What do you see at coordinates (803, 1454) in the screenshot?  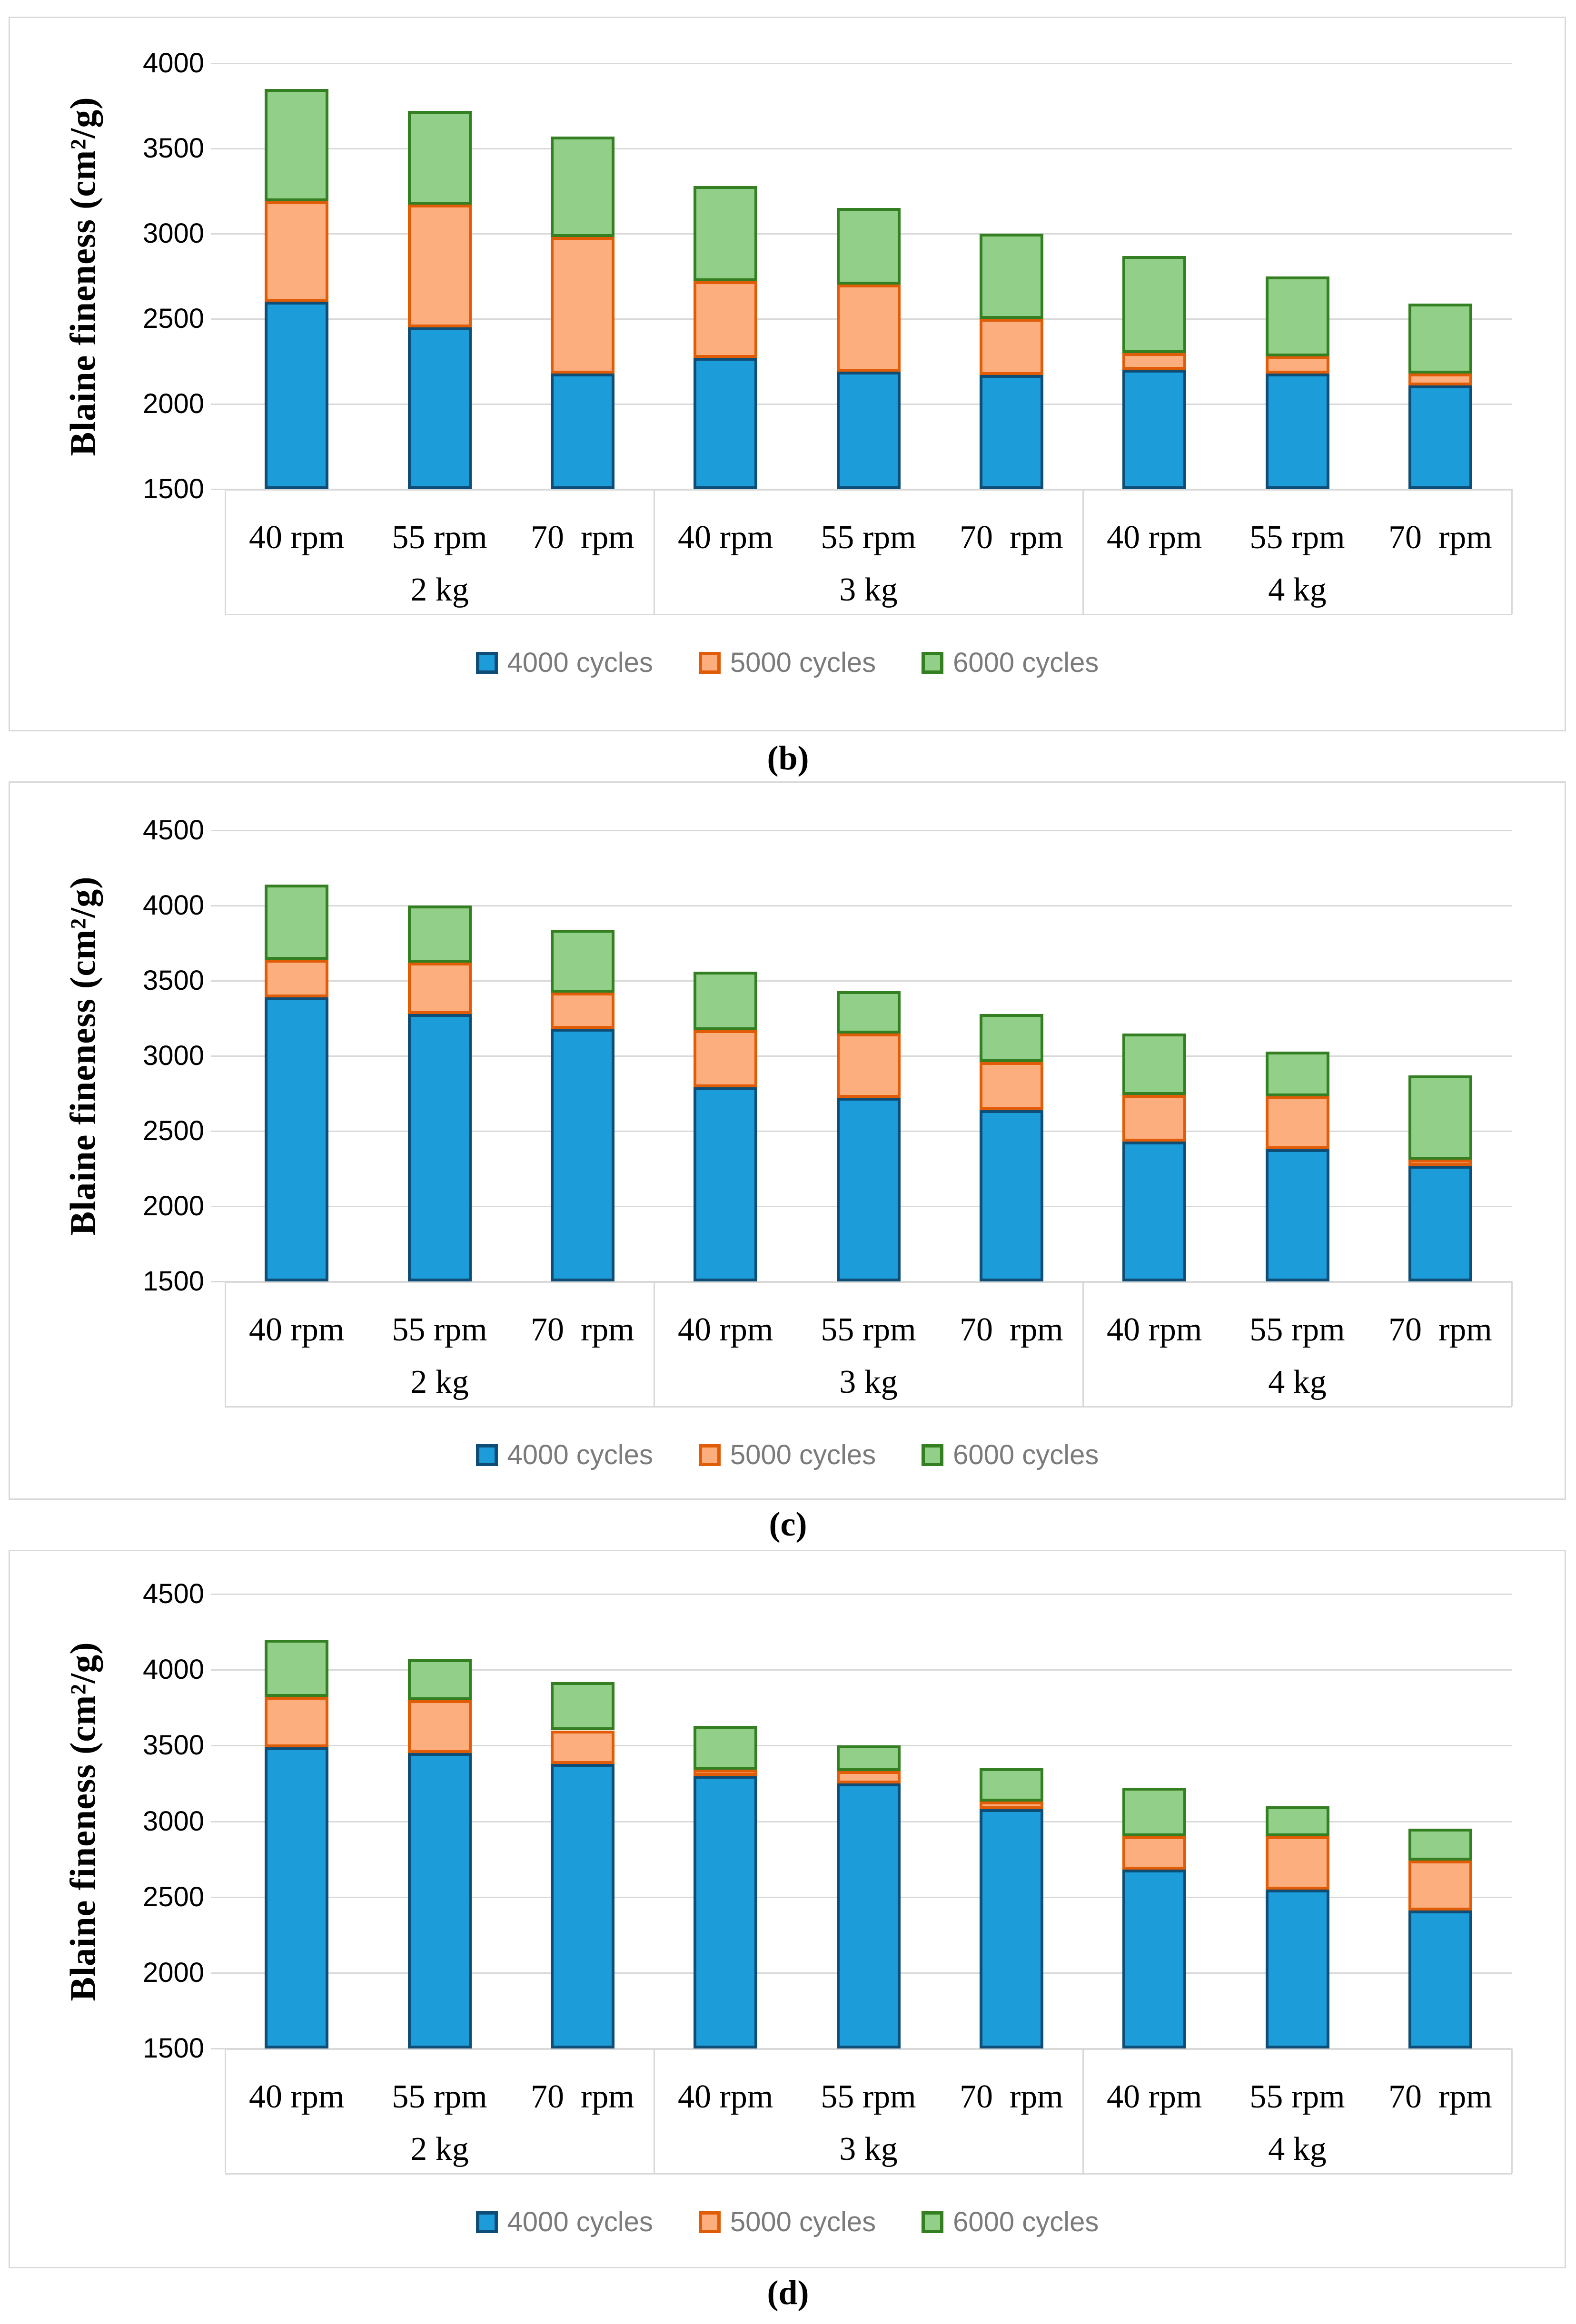 I see `legend-label: 5000 cycles` at bounding box center [803, 1454].